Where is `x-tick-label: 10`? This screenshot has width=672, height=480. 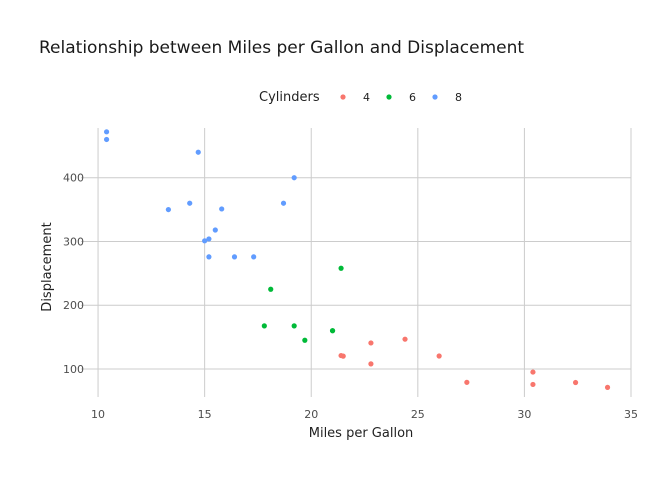 x-tick-label: 10 is located at coordinates (98, 414).